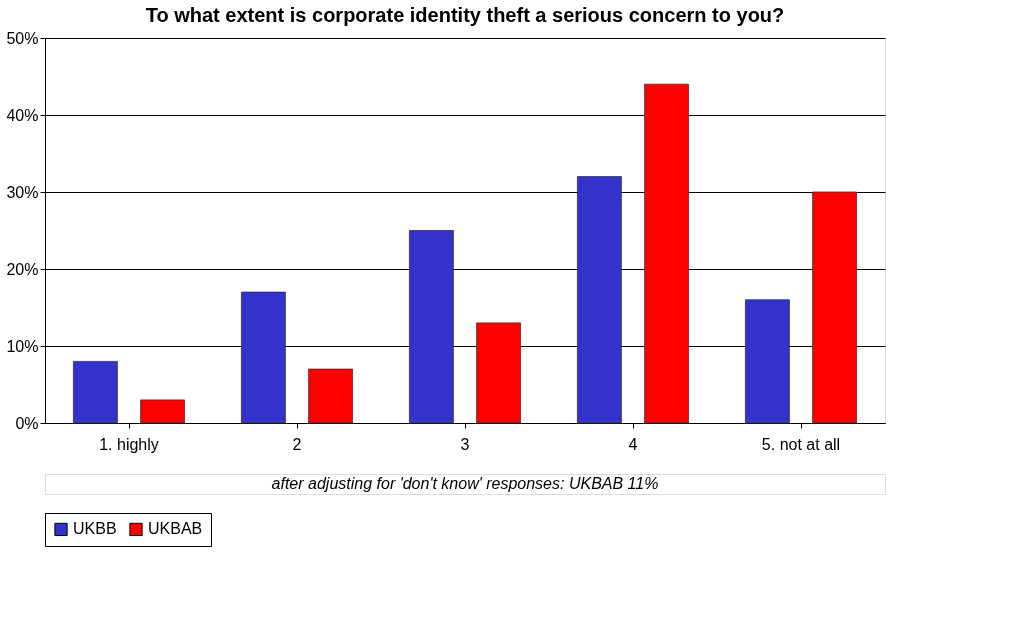 This screenshot has height=639, width=1014. Describe the element at coordinates (297, 444) in the screenshot. I see `x-tick-label: 2` at that location.